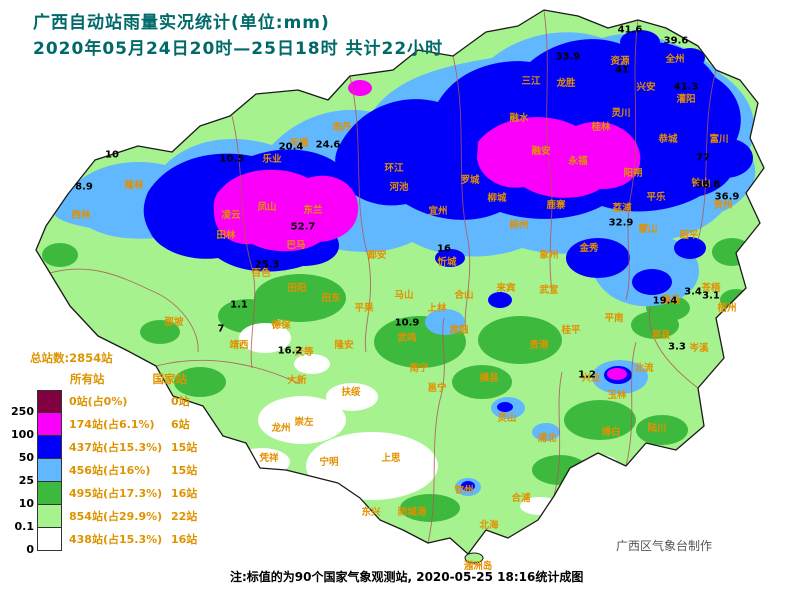 This screenshot has width=800, height=604. What do you see at coordinates (87, 379) in the screenshot?
I see `legend-col-all-stations: 所有站` at bounding box center [87, 379].